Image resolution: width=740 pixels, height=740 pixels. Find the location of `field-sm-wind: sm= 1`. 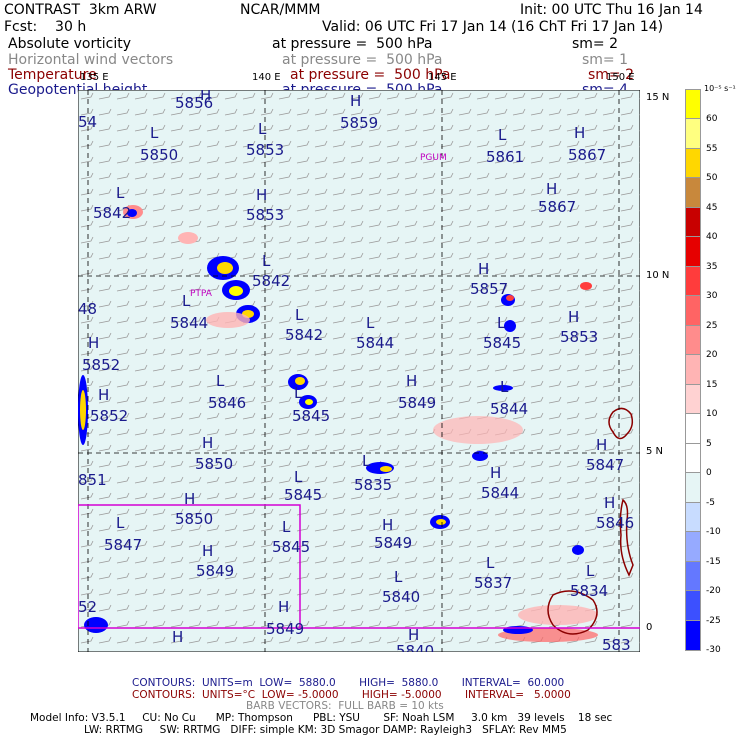

field-sm-wind: sm= 1 is located at coordinates (605, 60).